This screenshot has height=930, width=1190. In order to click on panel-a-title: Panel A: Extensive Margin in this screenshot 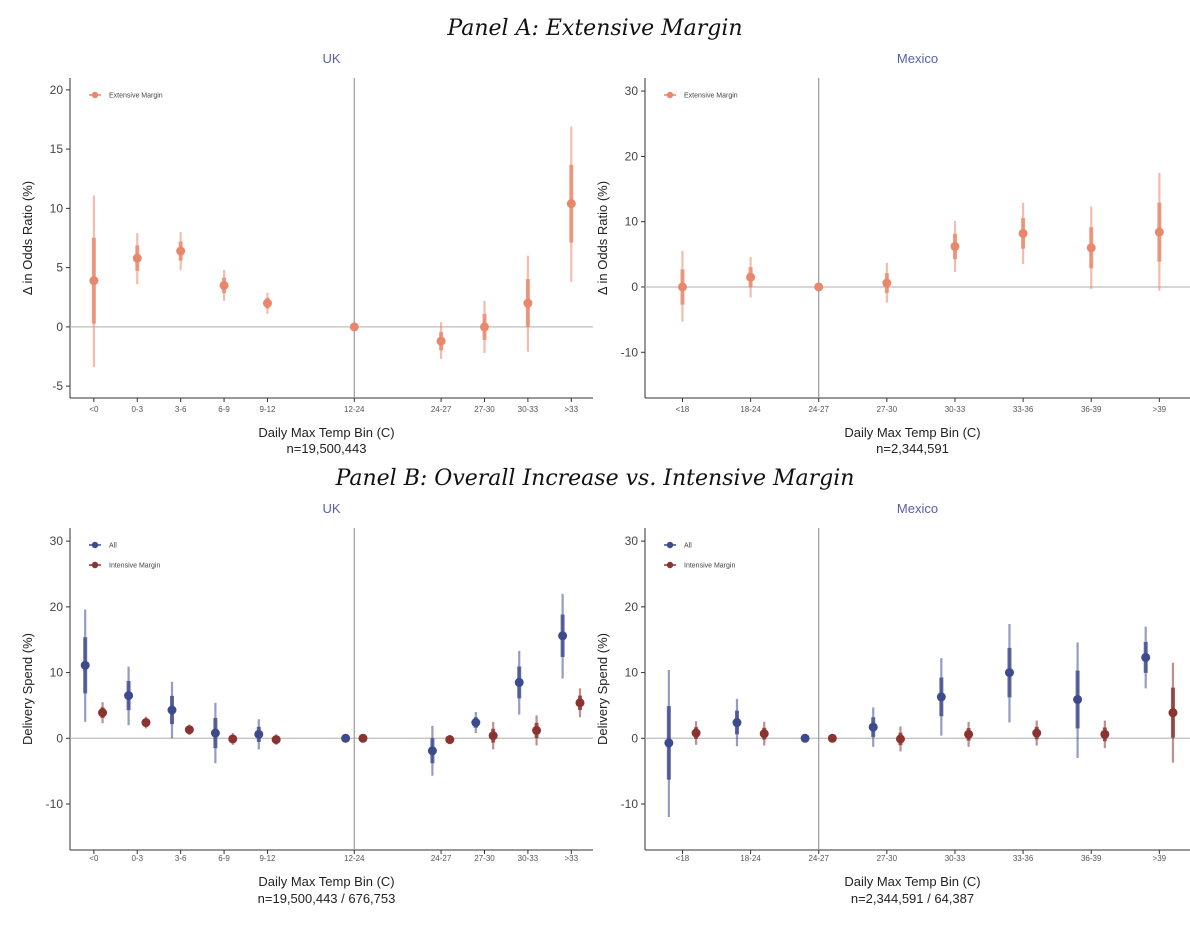, I will do `click(595, 28)`.